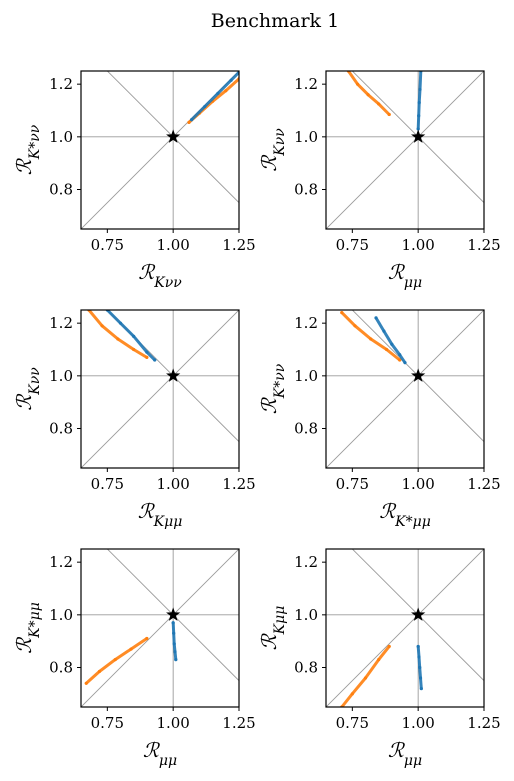 This screenshot has width=514, height=781. I want to click on panel-3: 0.75 1.00 1.25 0.8 1.0 1.2 ℛKμμ ℛKνν, so click(134, 419).